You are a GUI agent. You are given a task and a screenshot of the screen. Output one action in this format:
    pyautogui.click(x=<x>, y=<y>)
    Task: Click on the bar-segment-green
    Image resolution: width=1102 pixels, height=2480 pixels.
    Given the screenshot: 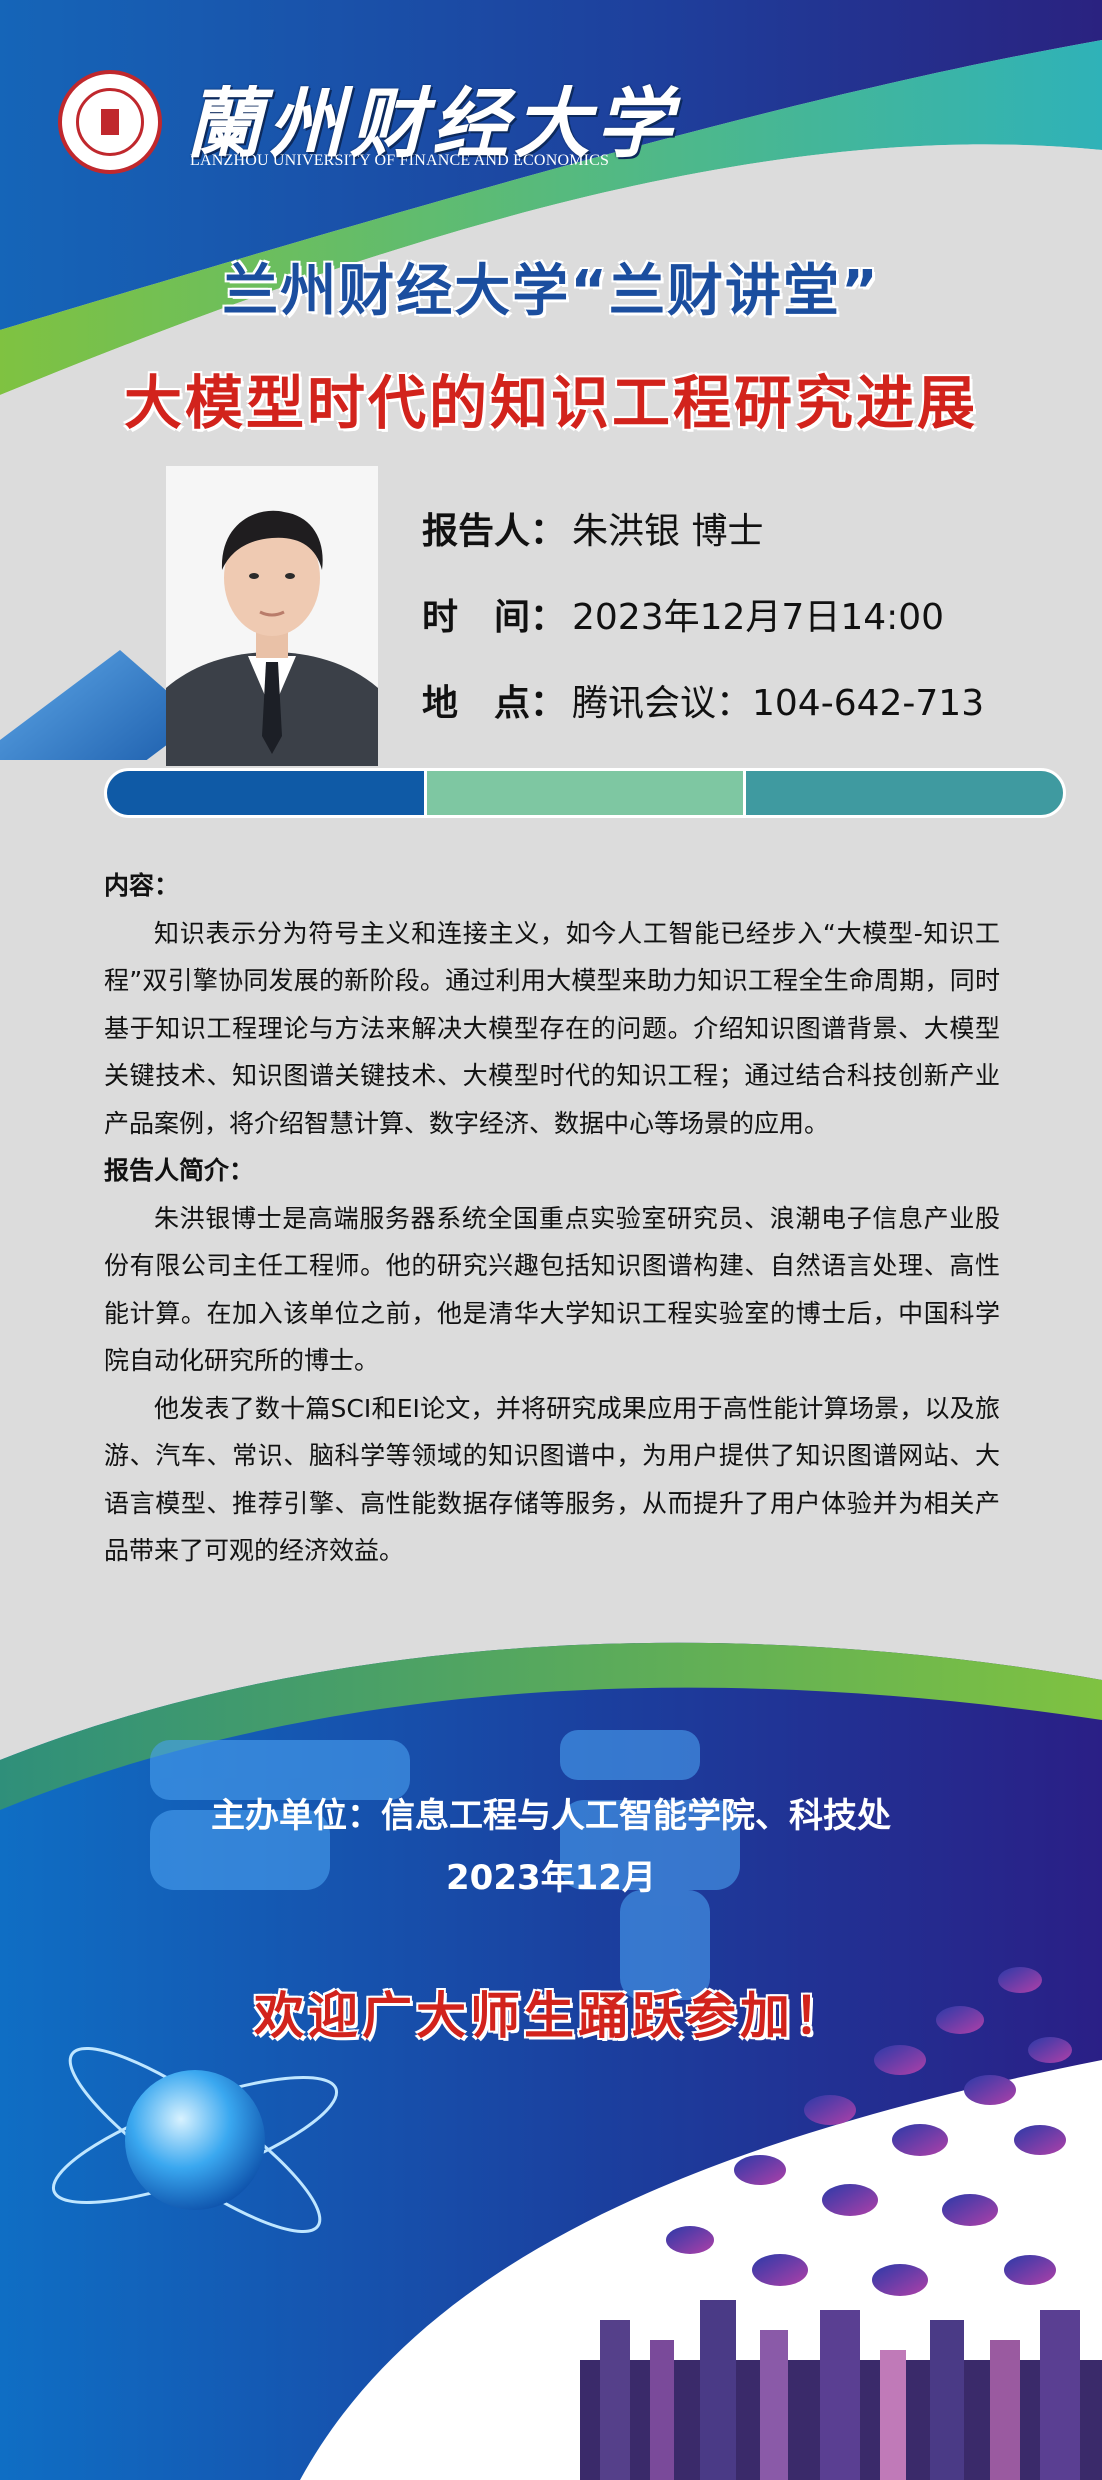 What is the action you would take?
    pyautogui.click(x=583, y=793)
    